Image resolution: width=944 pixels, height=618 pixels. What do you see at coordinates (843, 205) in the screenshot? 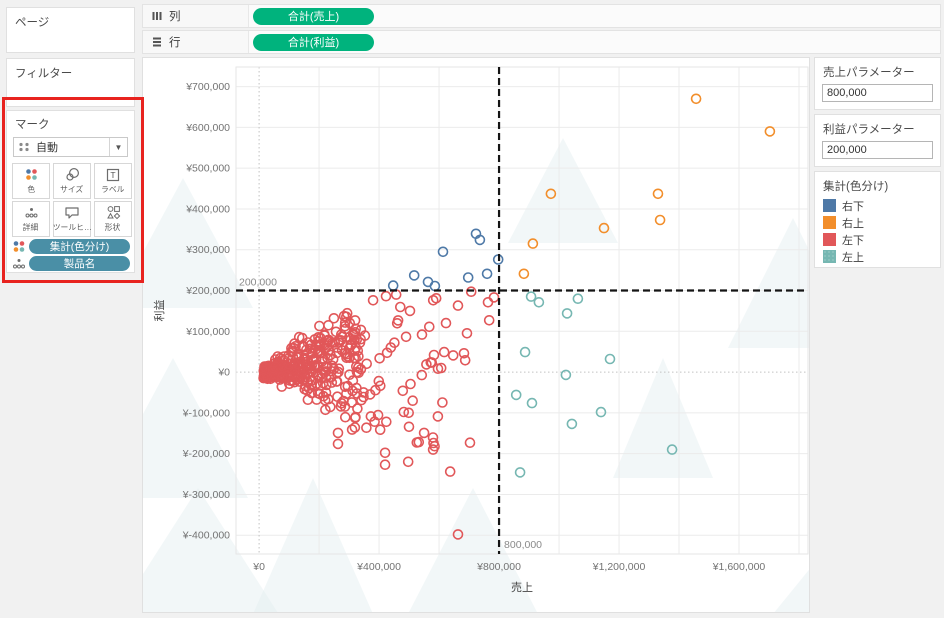
I see `legend-item-lower-right: 右下` at bounding box center [843, 205].